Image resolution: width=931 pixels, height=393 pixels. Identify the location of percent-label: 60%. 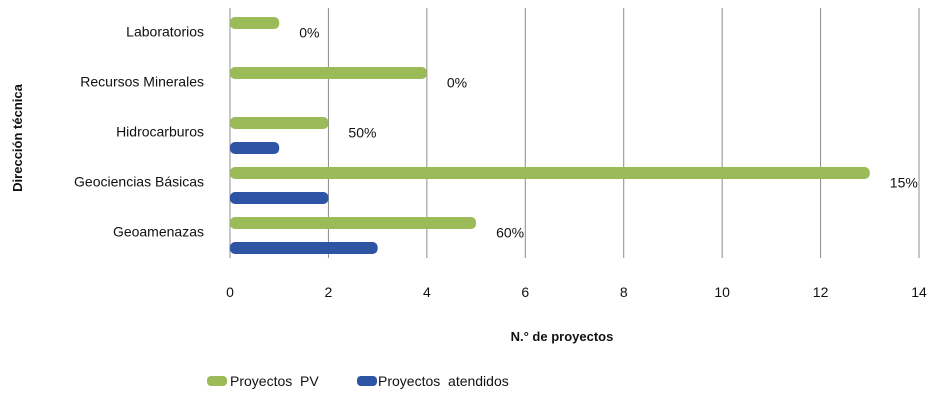
(510, 233).